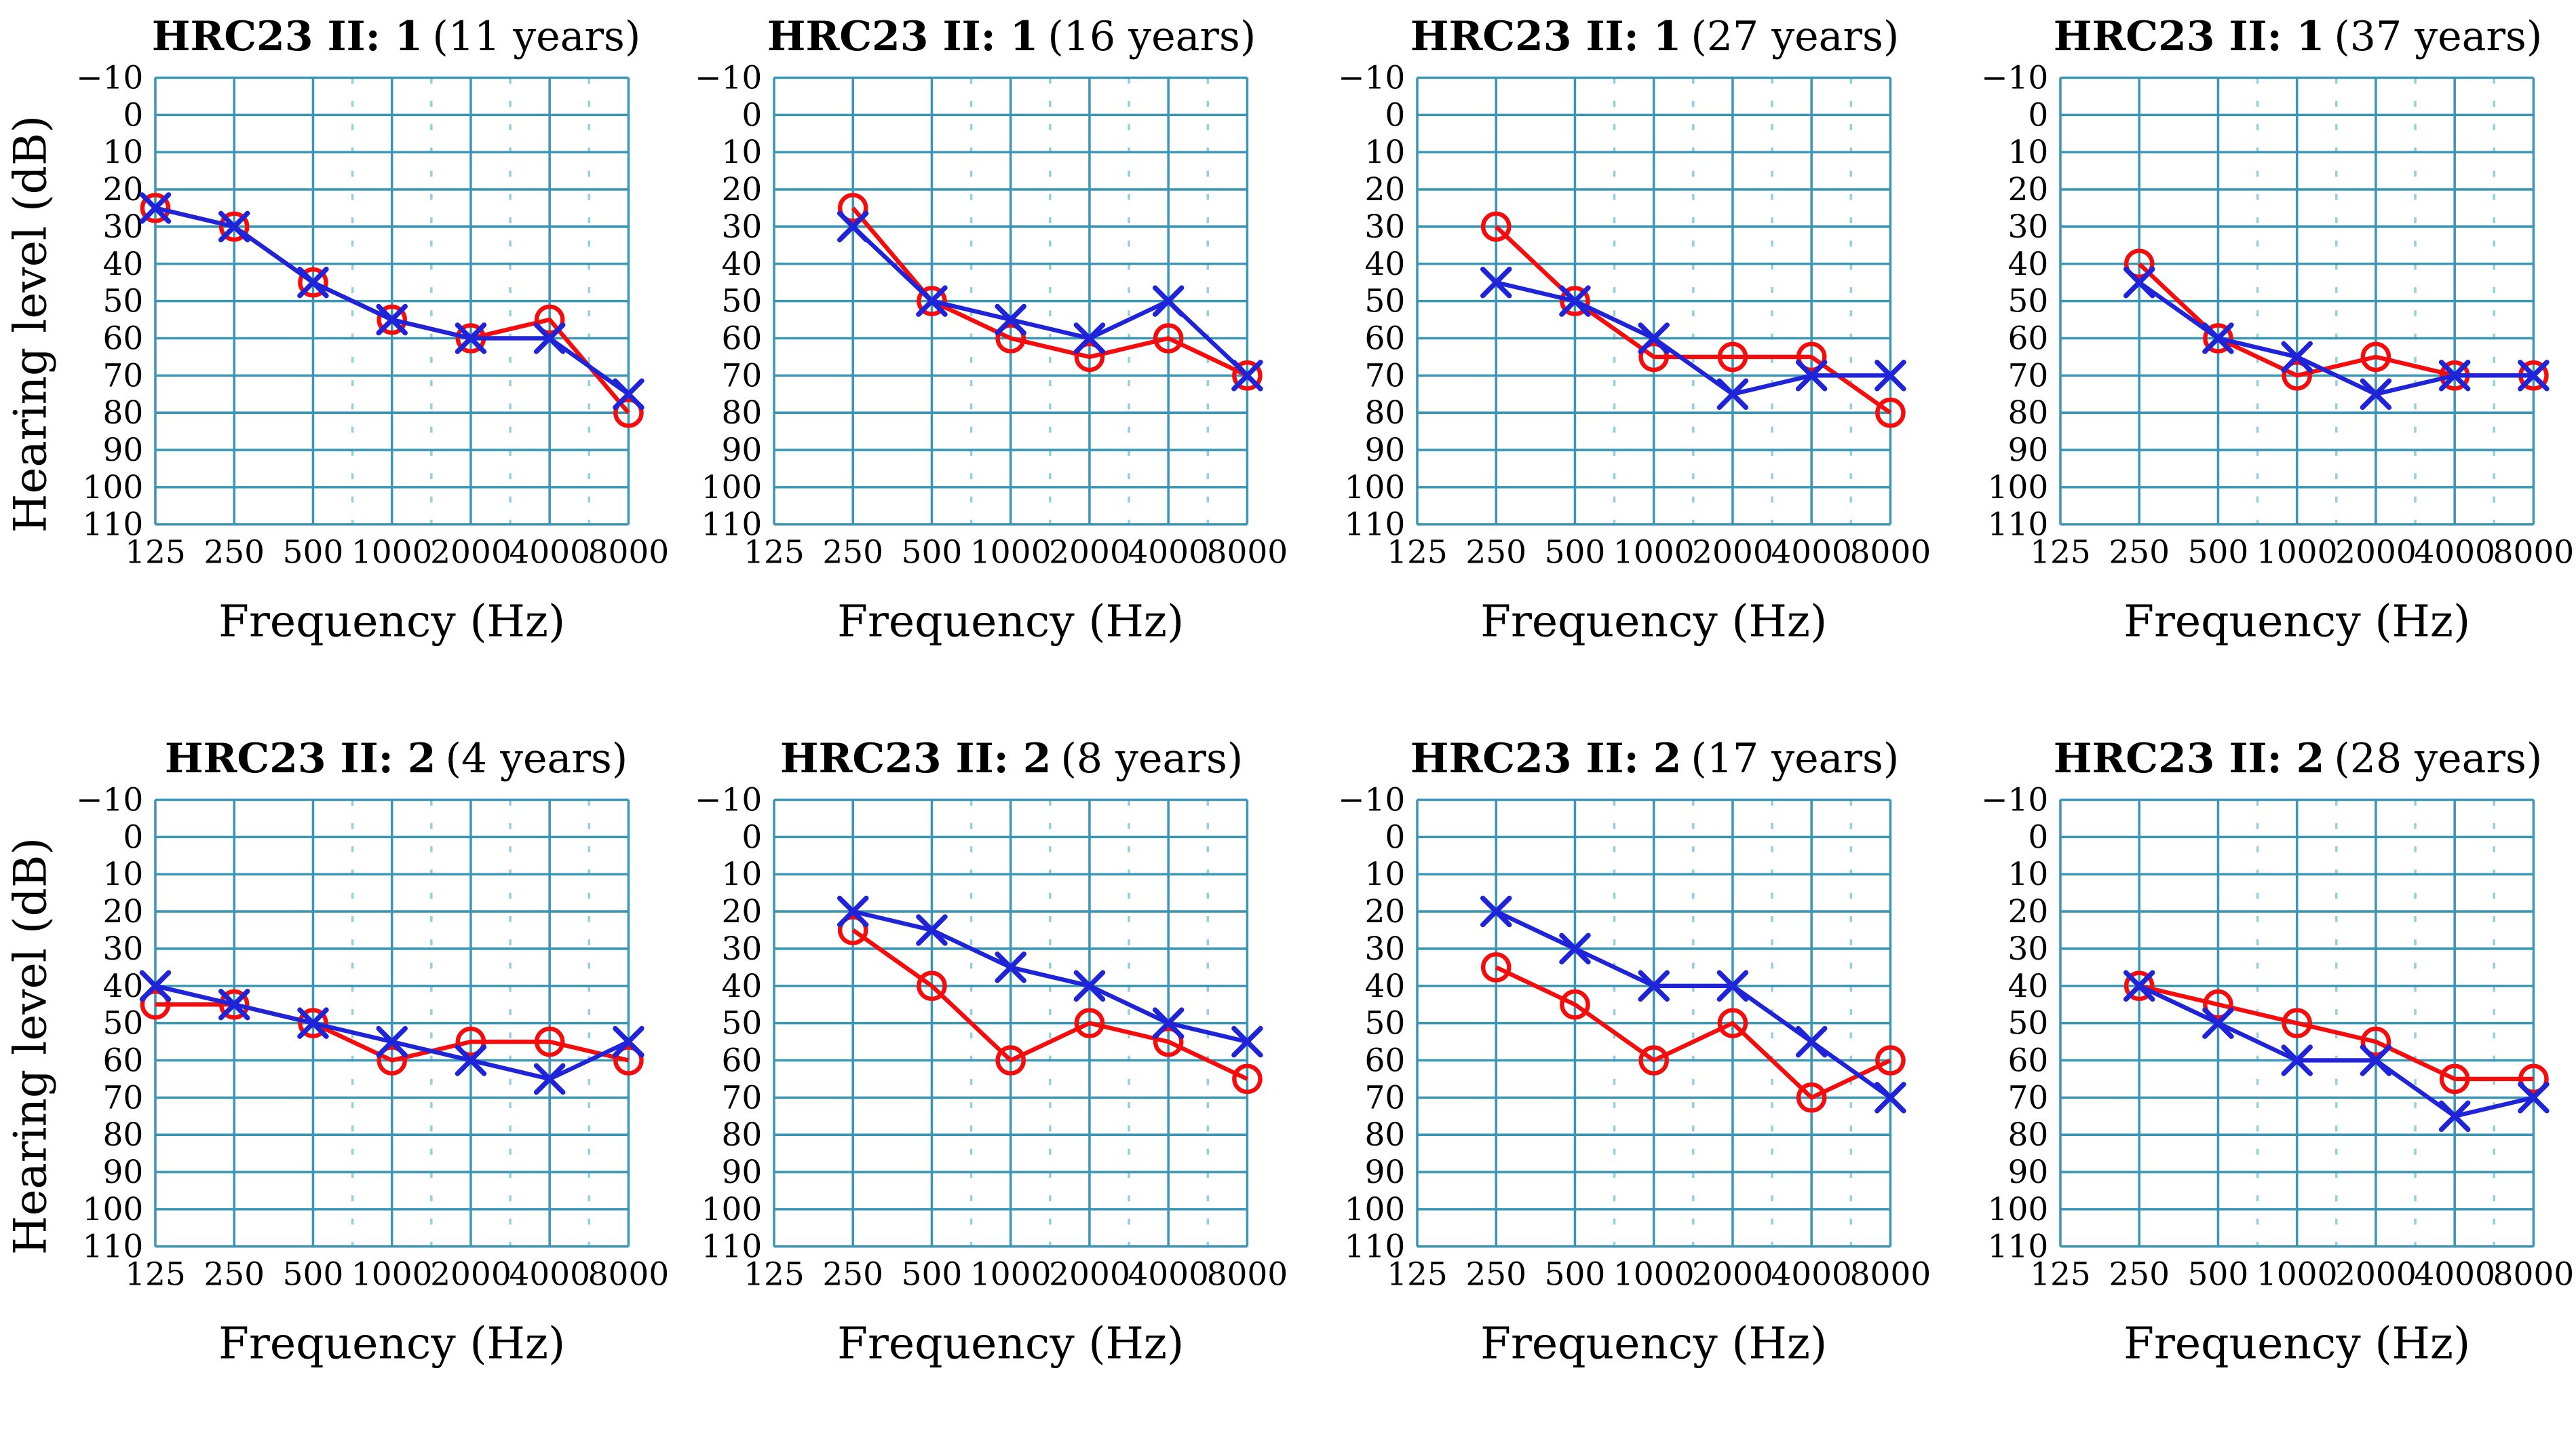 The width and height of the screenshot is (2576, 1455). I want to click on chart-title: HRC23 II: 1 (16 years), so click(967, 37).